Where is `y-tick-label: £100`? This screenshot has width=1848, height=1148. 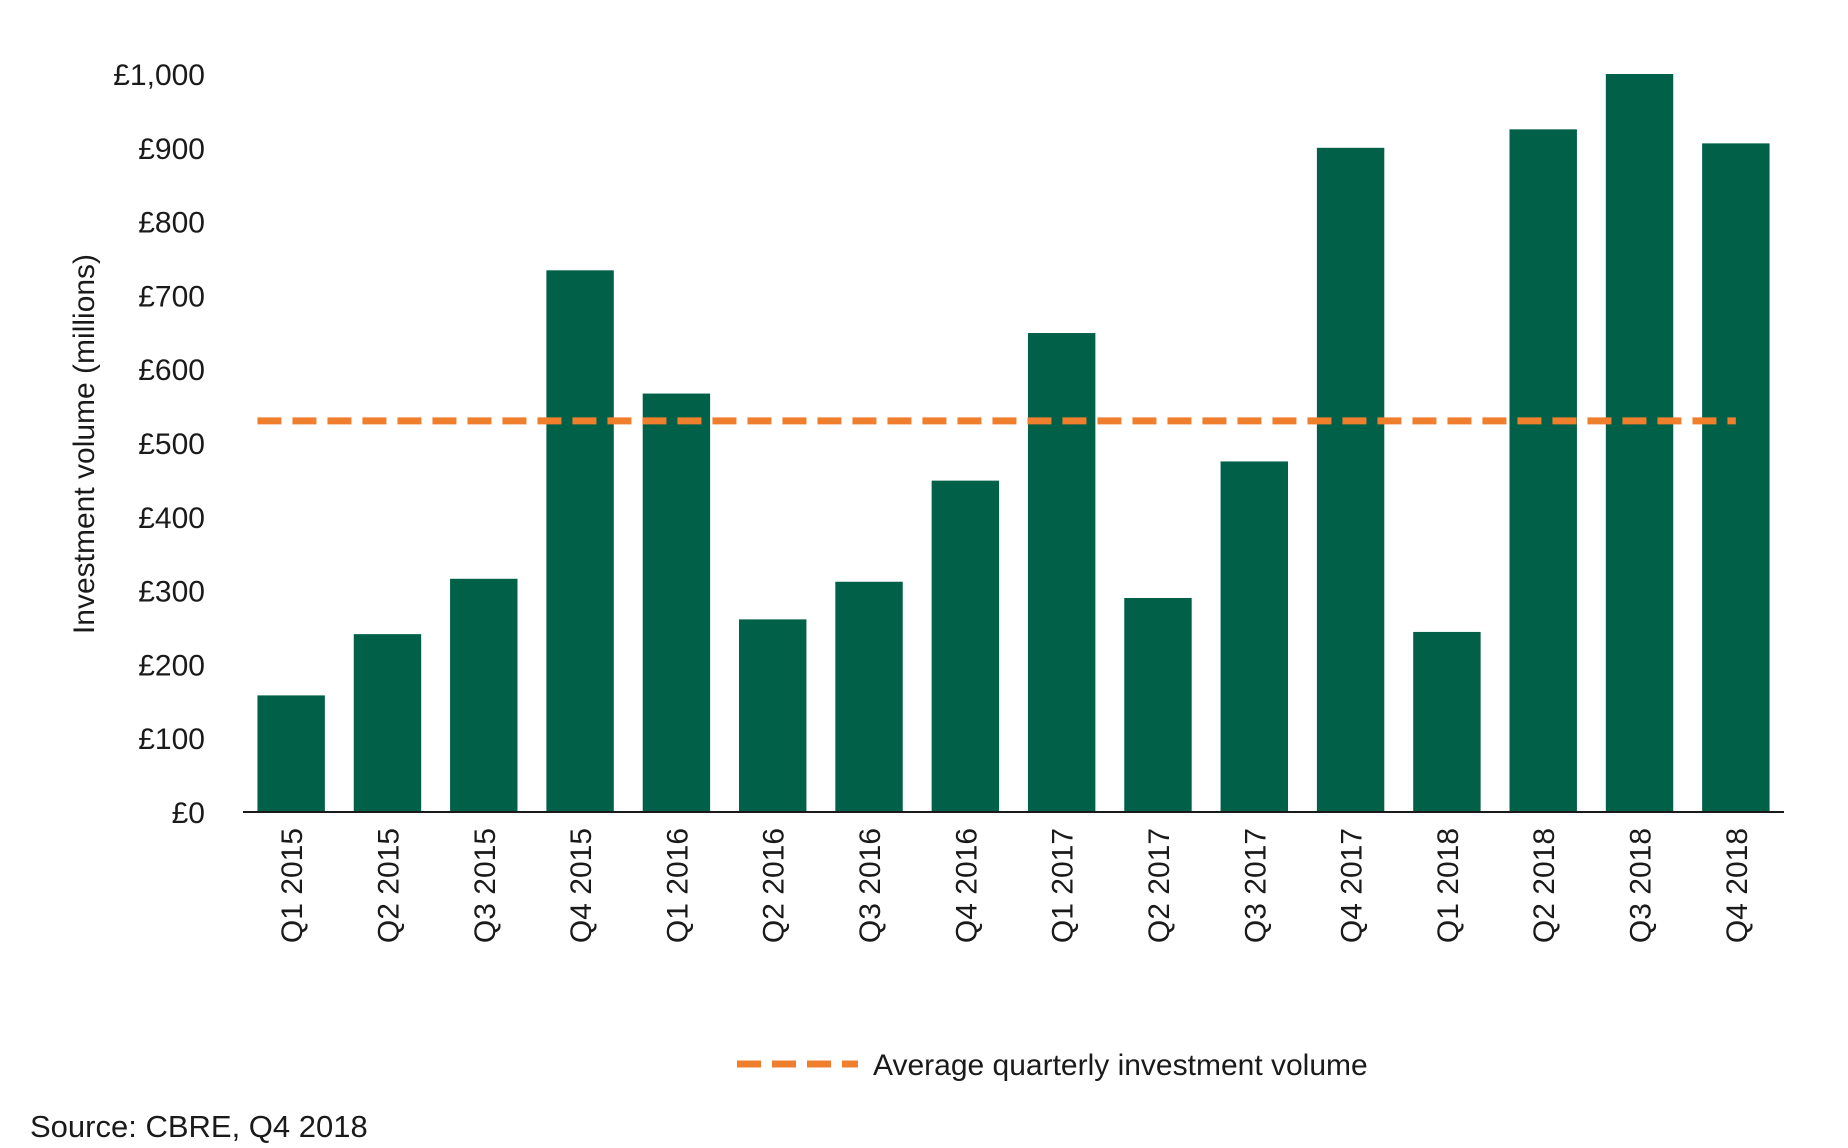
y-tick-label: £100 is located at coordinates (171, 739).